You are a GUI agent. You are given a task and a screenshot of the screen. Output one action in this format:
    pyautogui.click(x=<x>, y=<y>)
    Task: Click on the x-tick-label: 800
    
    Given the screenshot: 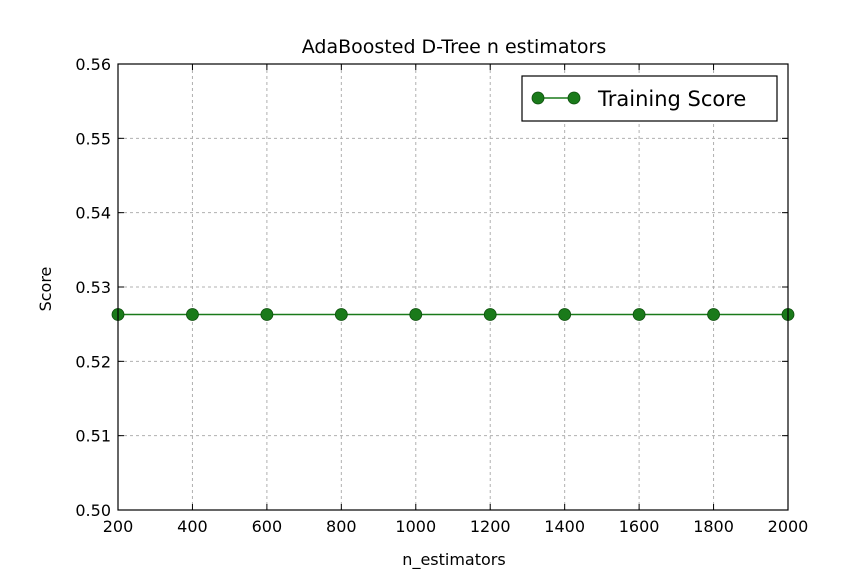 What is the action you would take?
    pyautogui.click(x=341, y=526)
    